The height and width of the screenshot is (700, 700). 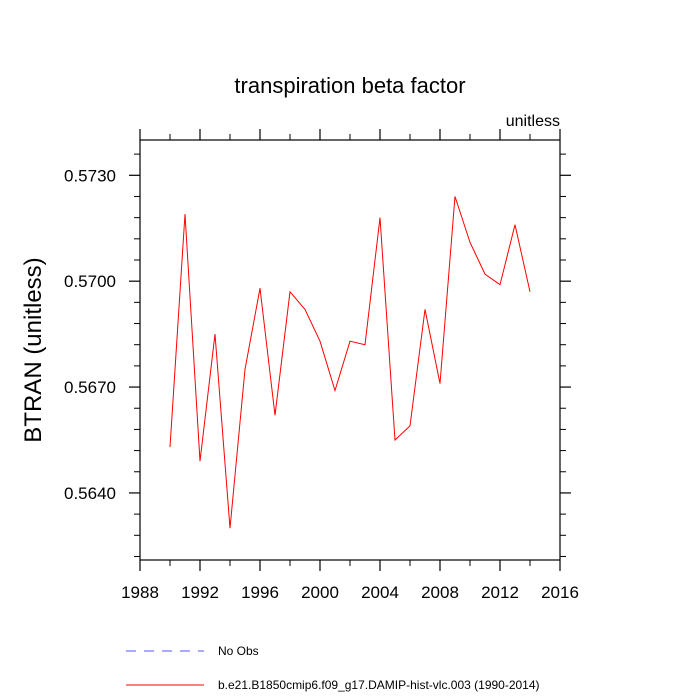 What do you see at coordinates (320, 592) in the screenshot?
I see `x-tick-label: 2000` at bounding box center [320, 592].